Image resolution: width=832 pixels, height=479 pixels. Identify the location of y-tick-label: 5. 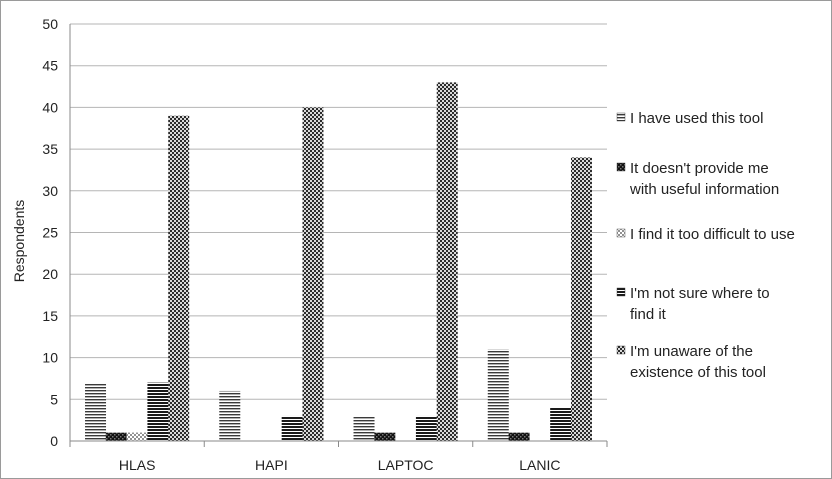
(54, 399).